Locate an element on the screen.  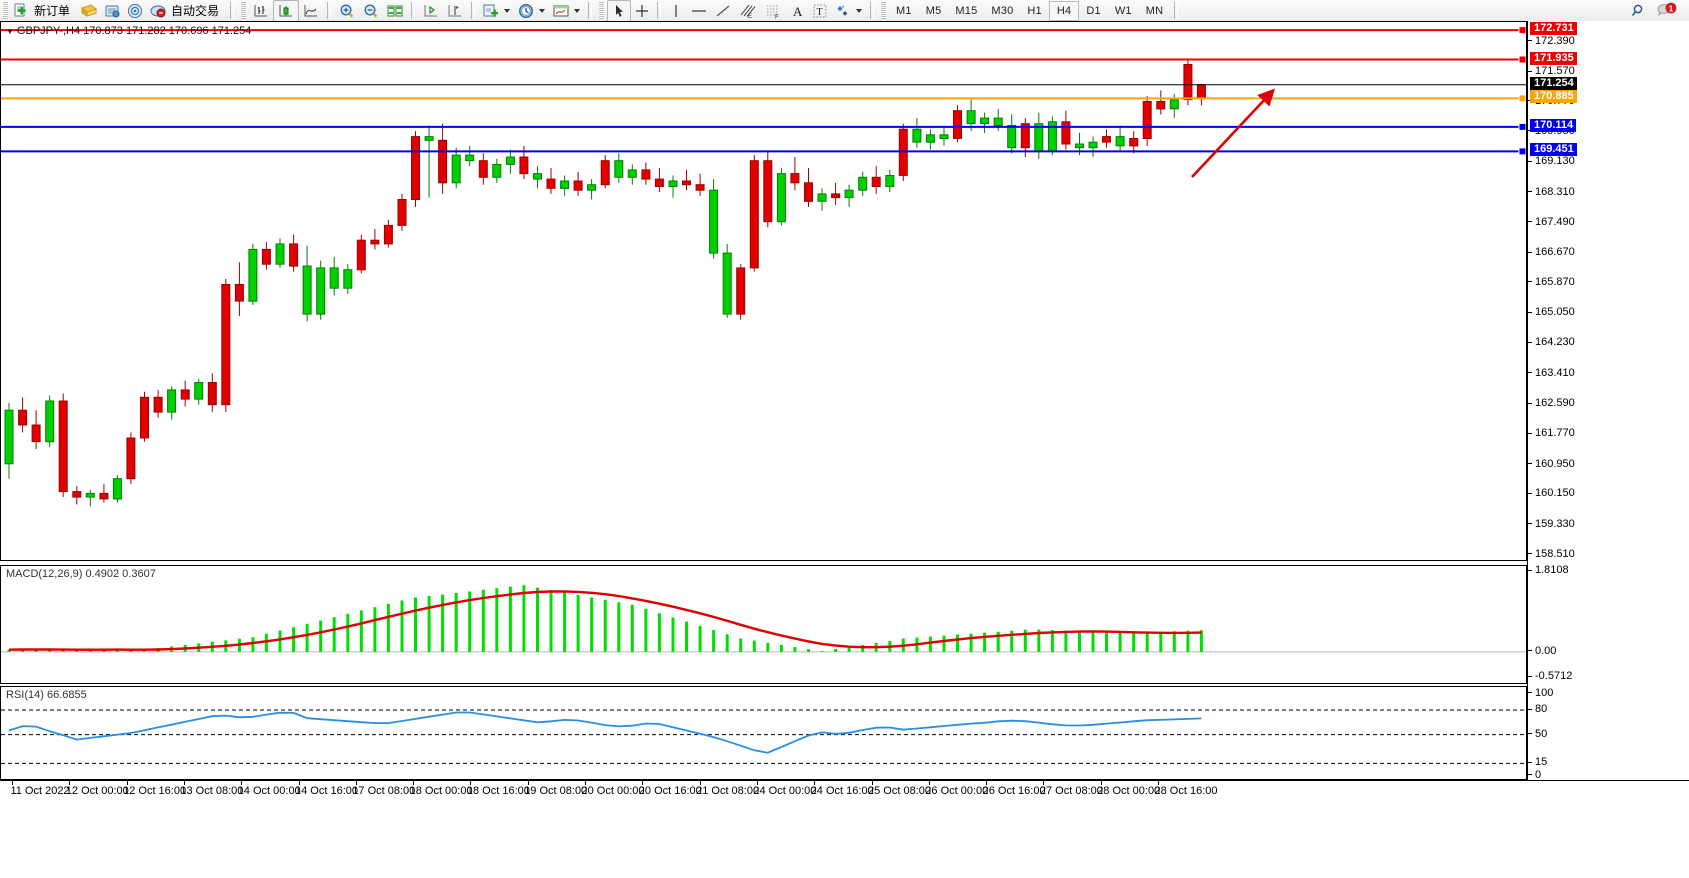
timeframe-w1: W1 is located at coordinates (1123, 10).